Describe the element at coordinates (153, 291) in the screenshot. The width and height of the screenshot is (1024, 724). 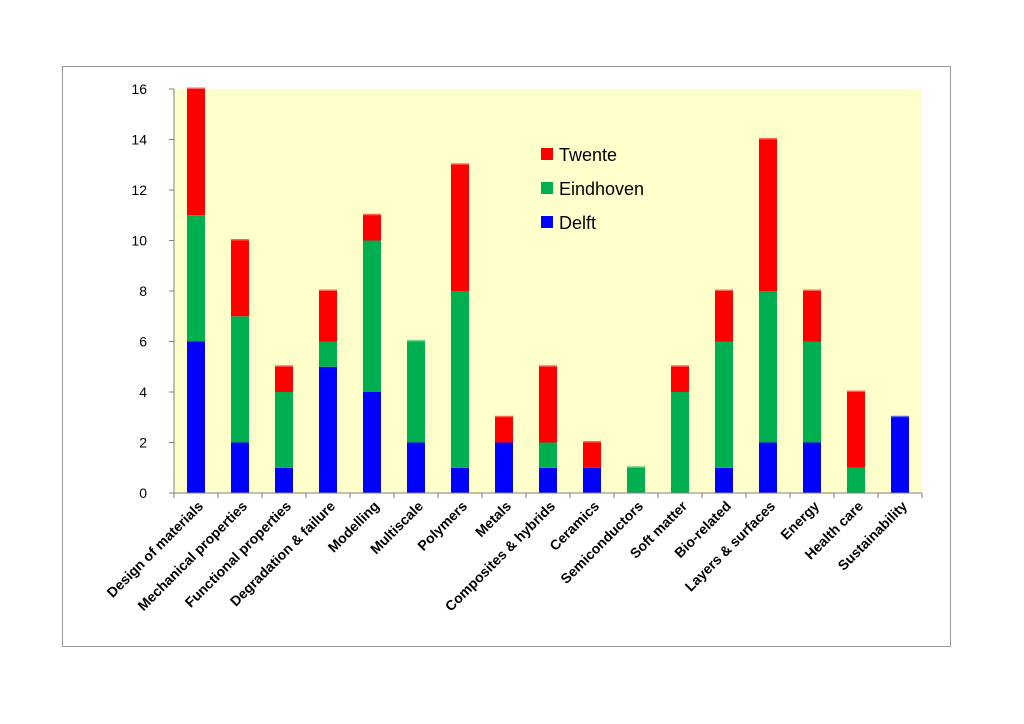
I see `y-axis: 0 2 4 6 8 10 12 14 16` at that location.